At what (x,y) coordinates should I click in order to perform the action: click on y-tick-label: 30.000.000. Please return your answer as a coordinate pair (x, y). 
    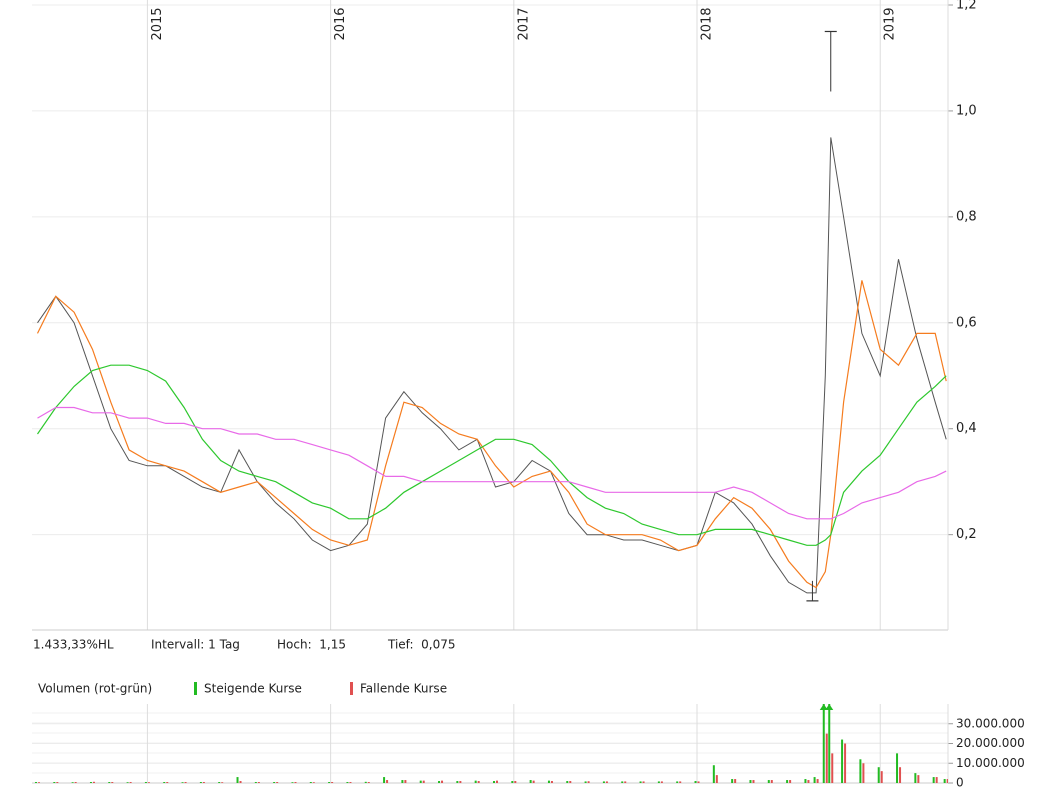
    Looking at the image, I should click on (990, 723).